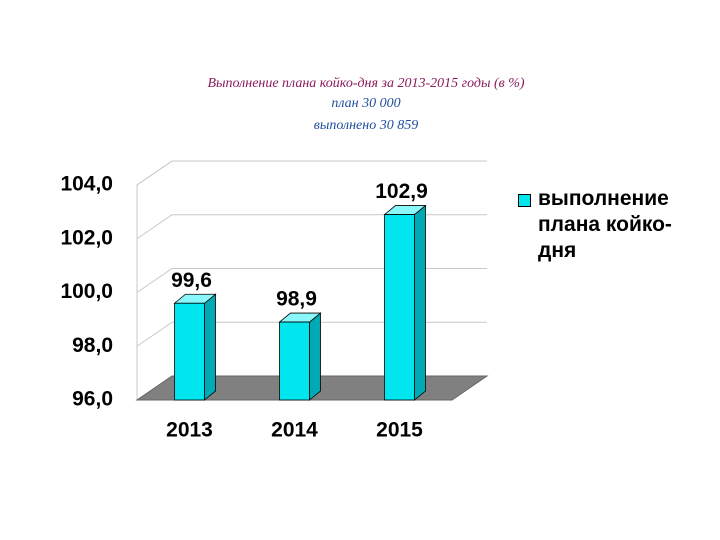 This screenshot has height=540, width=720. I want to click on y-tick-label: 98,0, so click(92, 345).